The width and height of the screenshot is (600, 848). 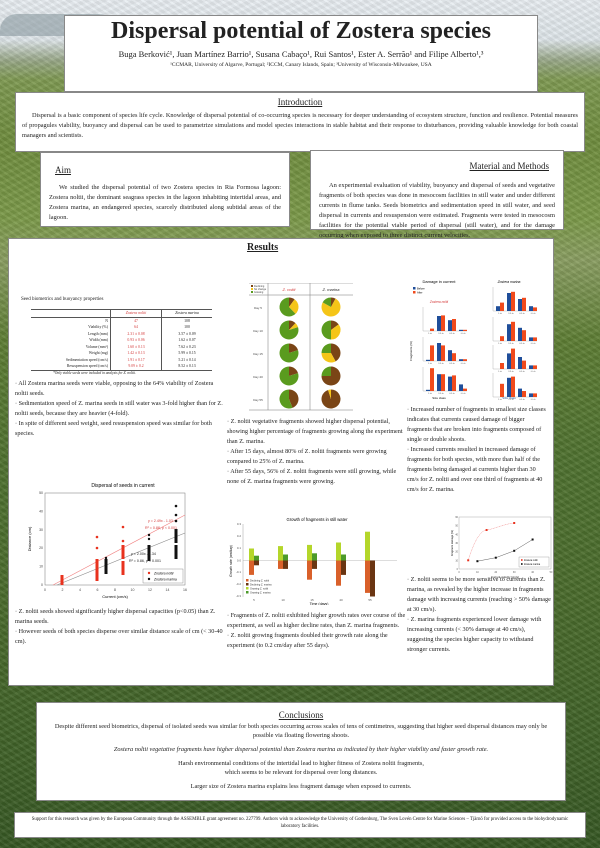 What do you see at coordinates (258, 377) in the screenshot?
I see `svg-text: Day 40` at bounding box center [258, 377].